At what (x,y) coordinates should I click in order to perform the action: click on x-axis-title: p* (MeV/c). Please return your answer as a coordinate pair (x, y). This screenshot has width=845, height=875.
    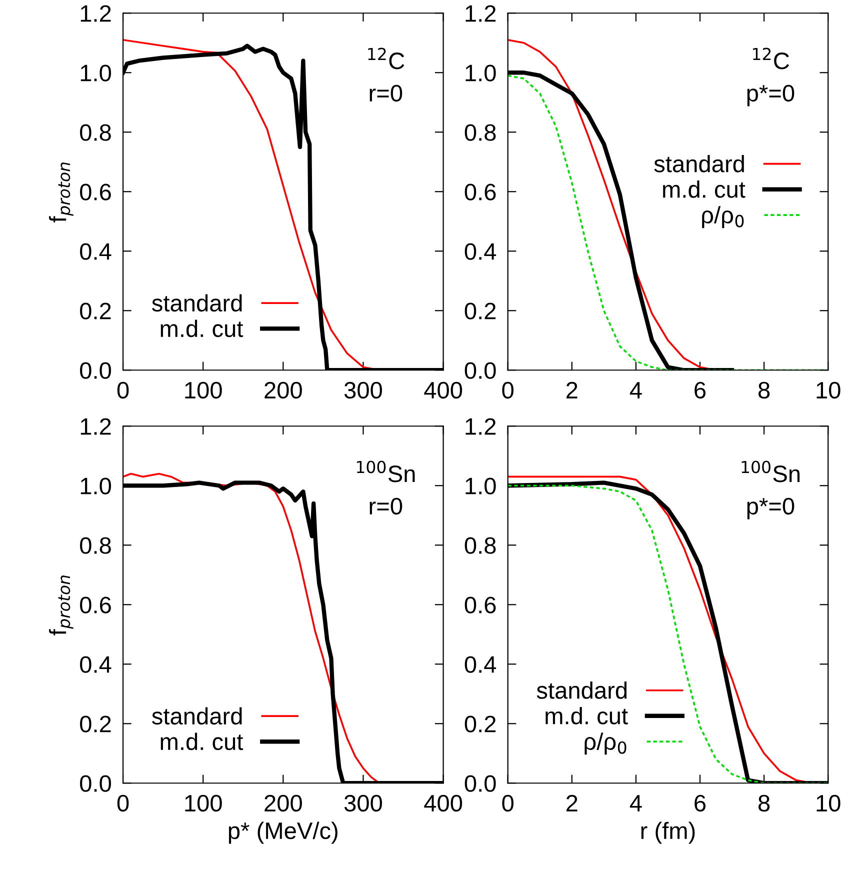
    Looking at the image, I should click on (283, 833).